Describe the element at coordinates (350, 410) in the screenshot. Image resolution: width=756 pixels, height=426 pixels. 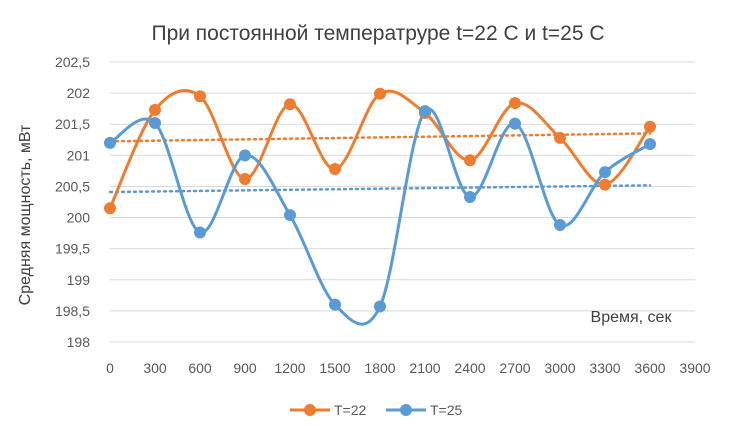
I see `legend-label: T=22` at that location.